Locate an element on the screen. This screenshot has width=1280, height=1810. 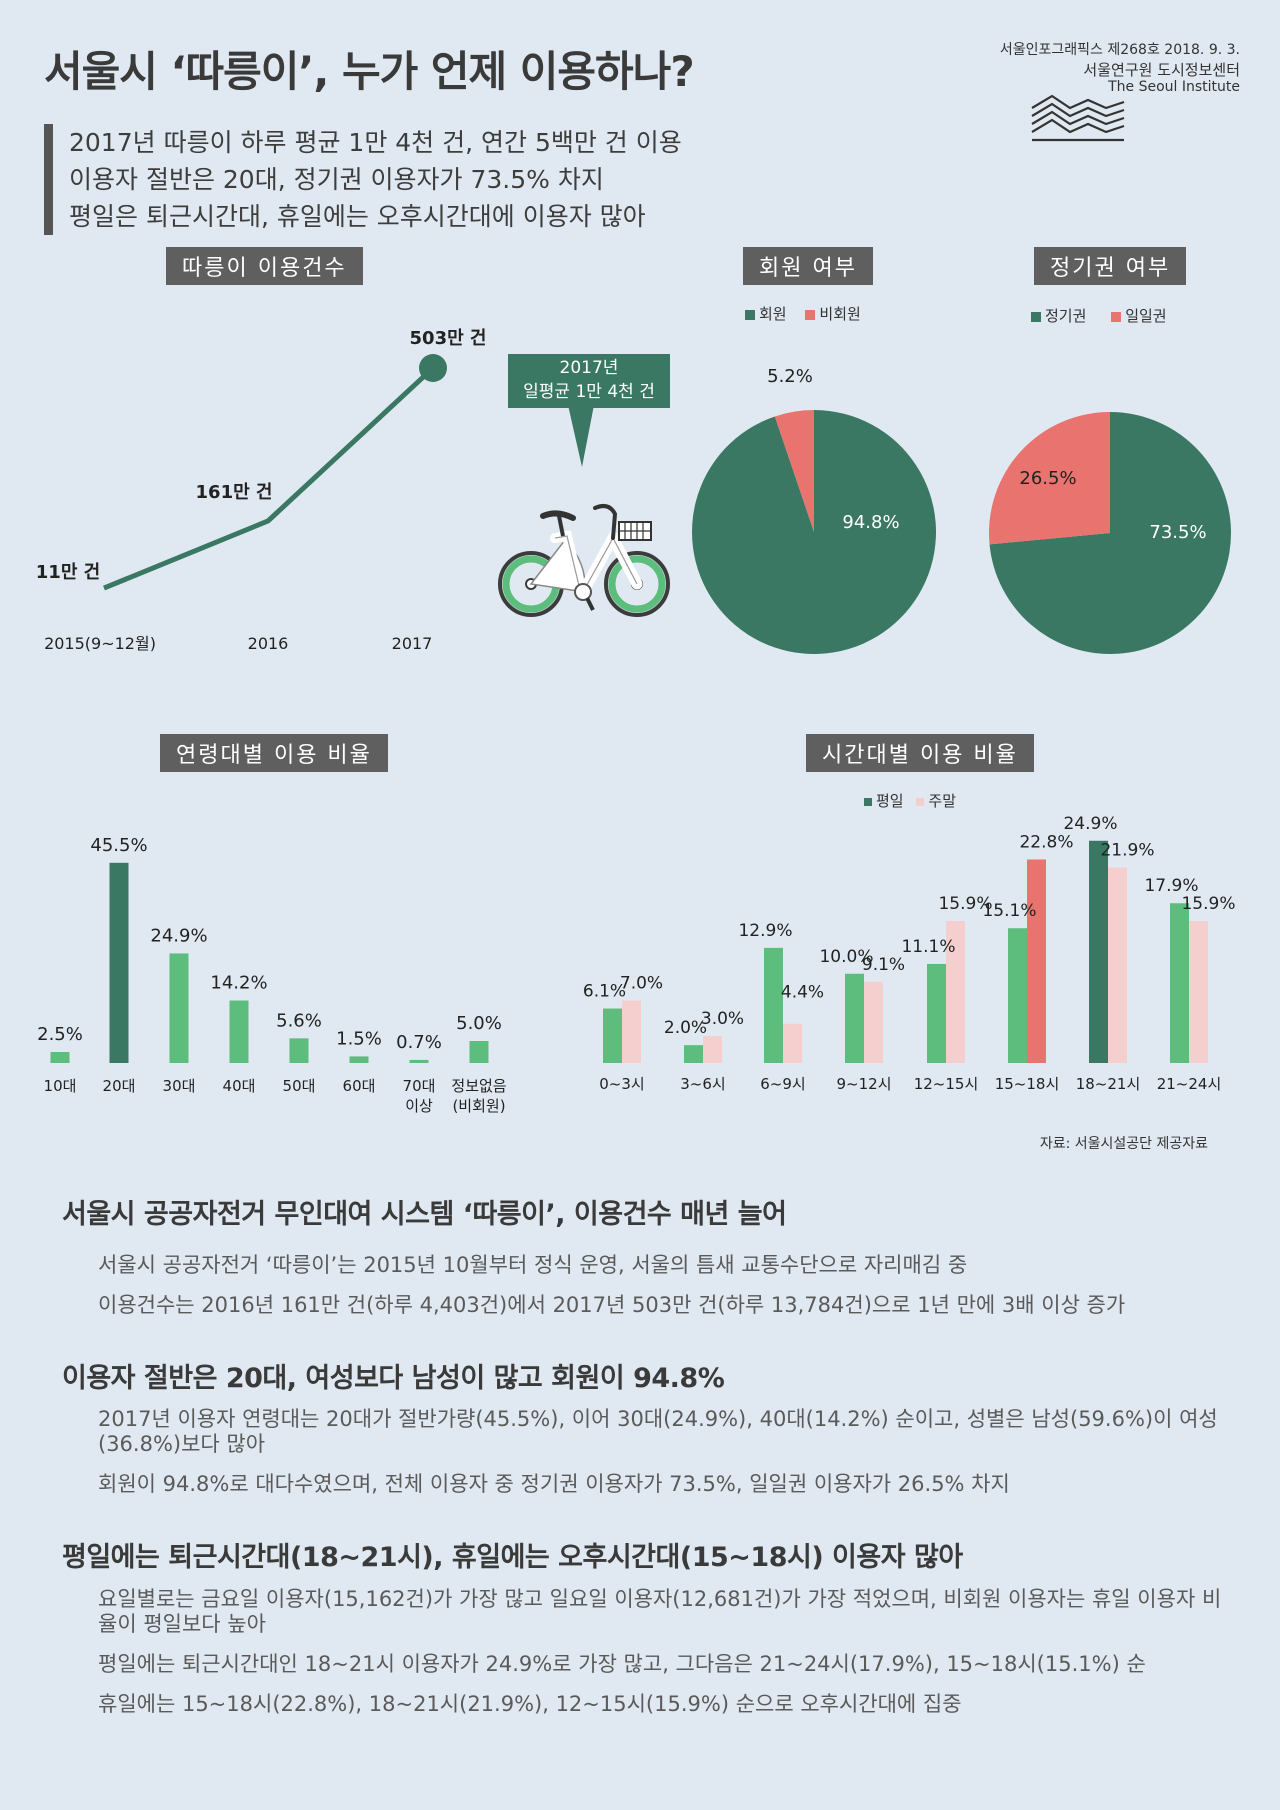
weekend-data-label: 4.4% is located at coordinates (802, 993).